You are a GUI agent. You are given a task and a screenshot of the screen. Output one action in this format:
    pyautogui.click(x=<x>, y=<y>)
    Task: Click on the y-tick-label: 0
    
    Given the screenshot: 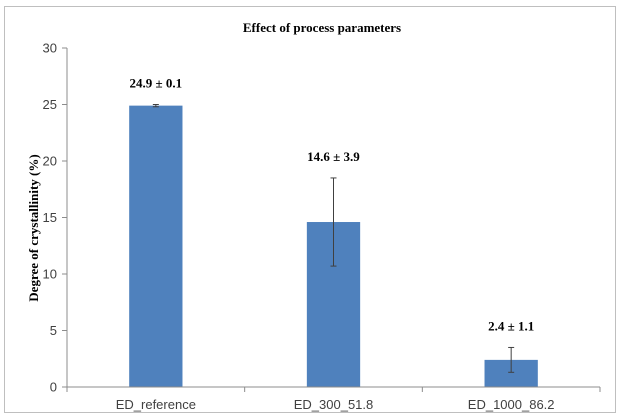 What is the action you would take?
    pyautogui.click(x=53, y=387)
    